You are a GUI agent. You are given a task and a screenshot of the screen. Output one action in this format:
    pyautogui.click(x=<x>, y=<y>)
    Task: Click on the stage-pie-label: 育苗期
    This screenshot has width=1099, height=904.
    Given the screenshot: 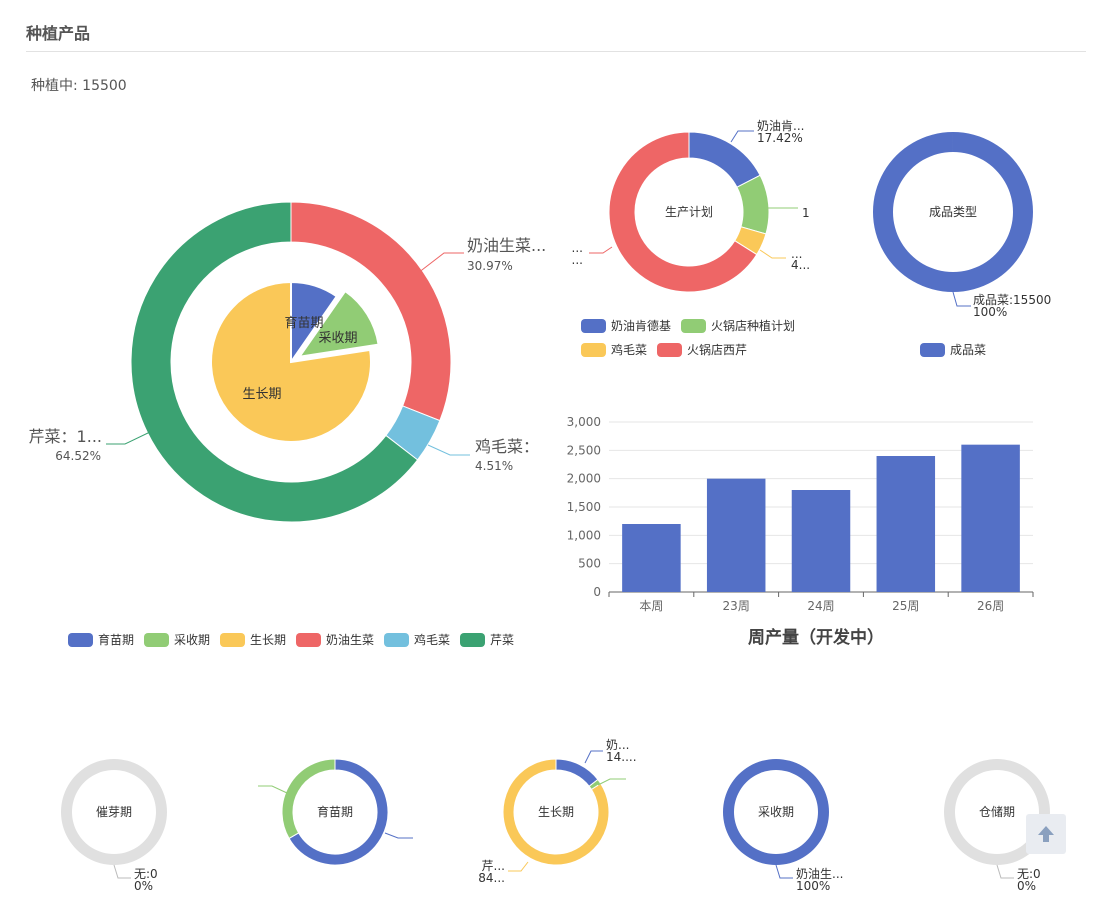 What is the action you would take?
    pyautogui.click(x=303, y=323)
    